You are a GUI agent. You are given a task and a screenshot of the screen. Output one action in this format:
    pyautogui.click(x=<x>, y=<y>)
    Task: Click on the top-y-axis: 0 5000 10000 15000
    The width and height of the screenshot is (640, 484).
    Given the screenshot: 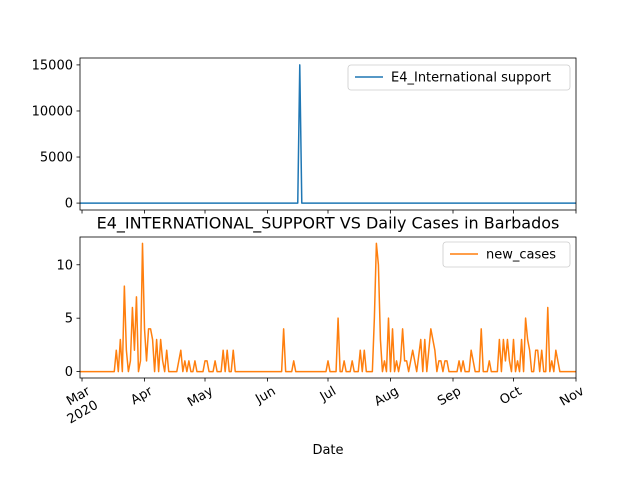 What is the action you would take?
    pyautogui.click(x=56, y=135)
    